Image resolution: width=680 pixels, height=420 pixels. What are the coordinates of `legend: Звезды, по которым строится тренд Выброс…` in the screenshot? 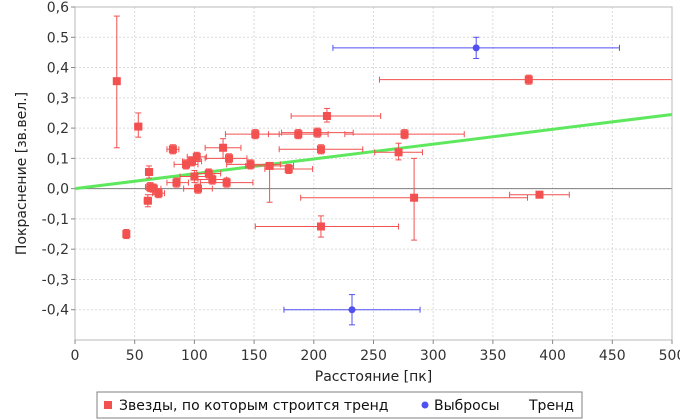 It's located at (339, 405).